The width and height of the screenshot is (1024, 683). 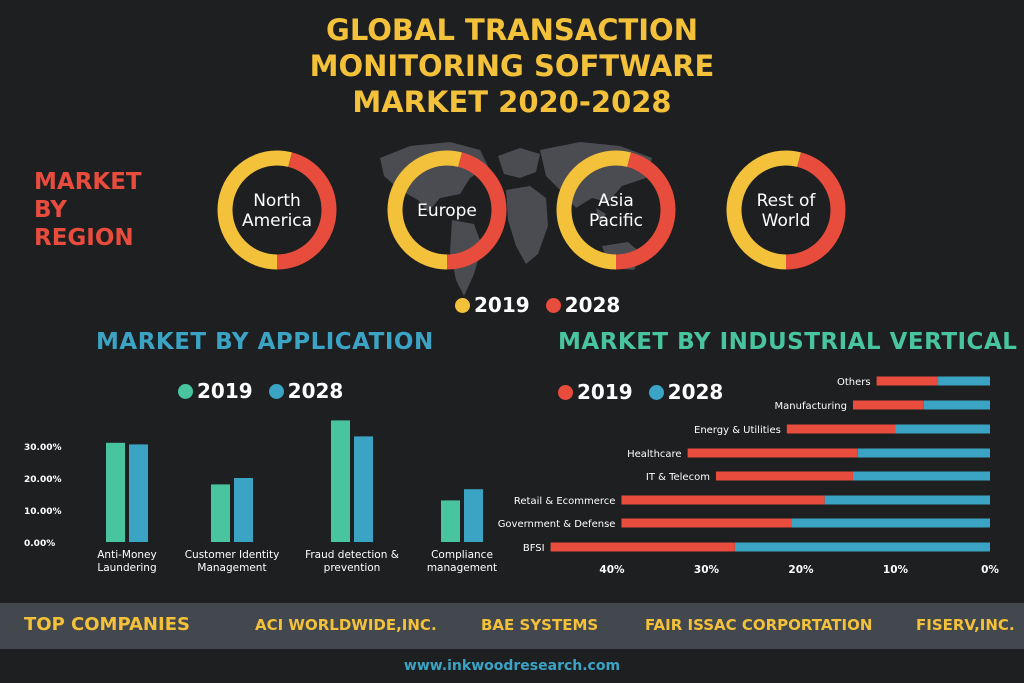 I want to click on y-category-label: IT & Telecom, so click(x=678, y=477).